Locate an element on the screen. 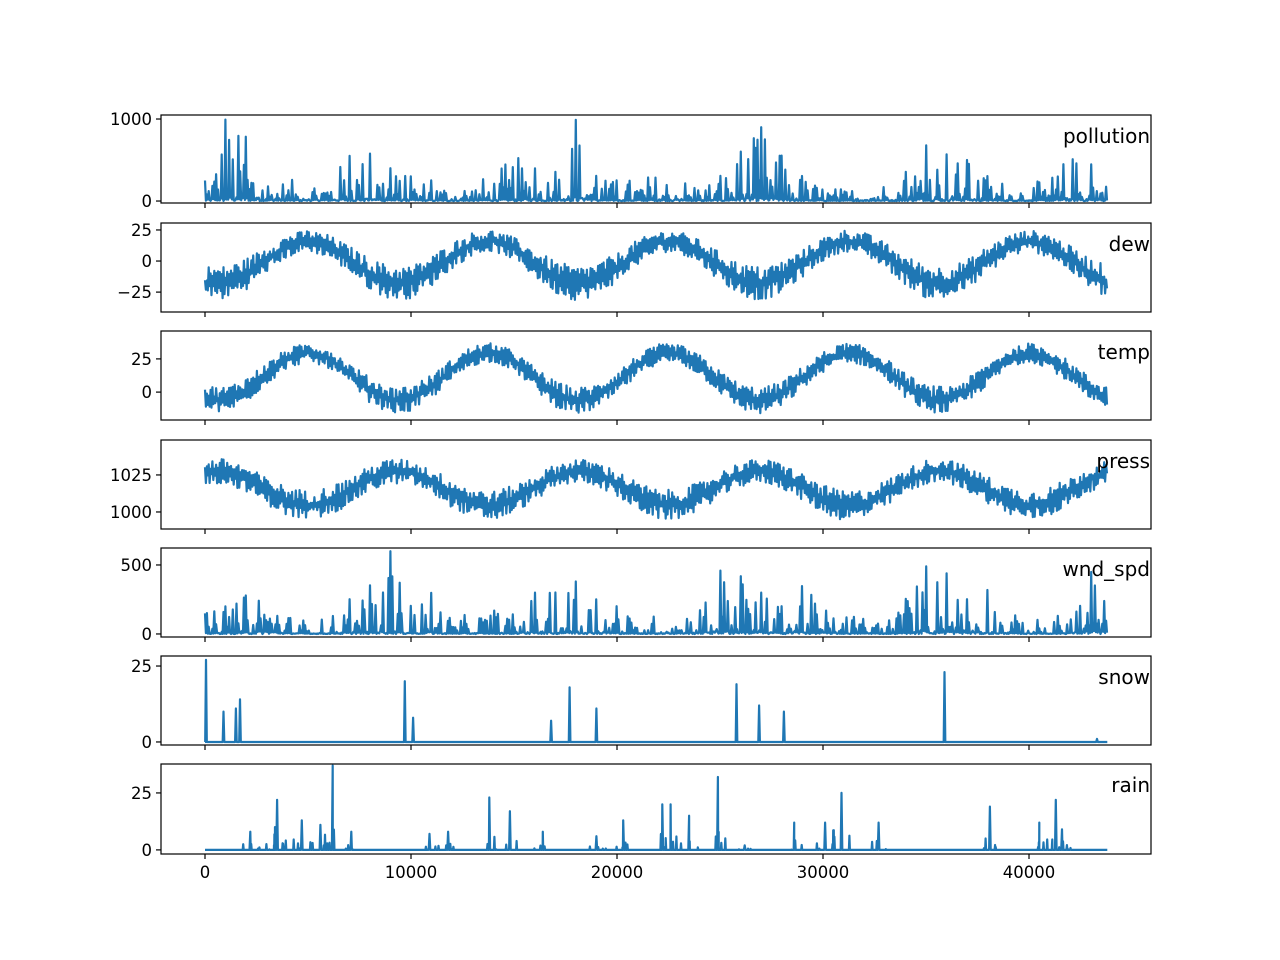  subplot-title: rain is located at coordinates (1130, 785).